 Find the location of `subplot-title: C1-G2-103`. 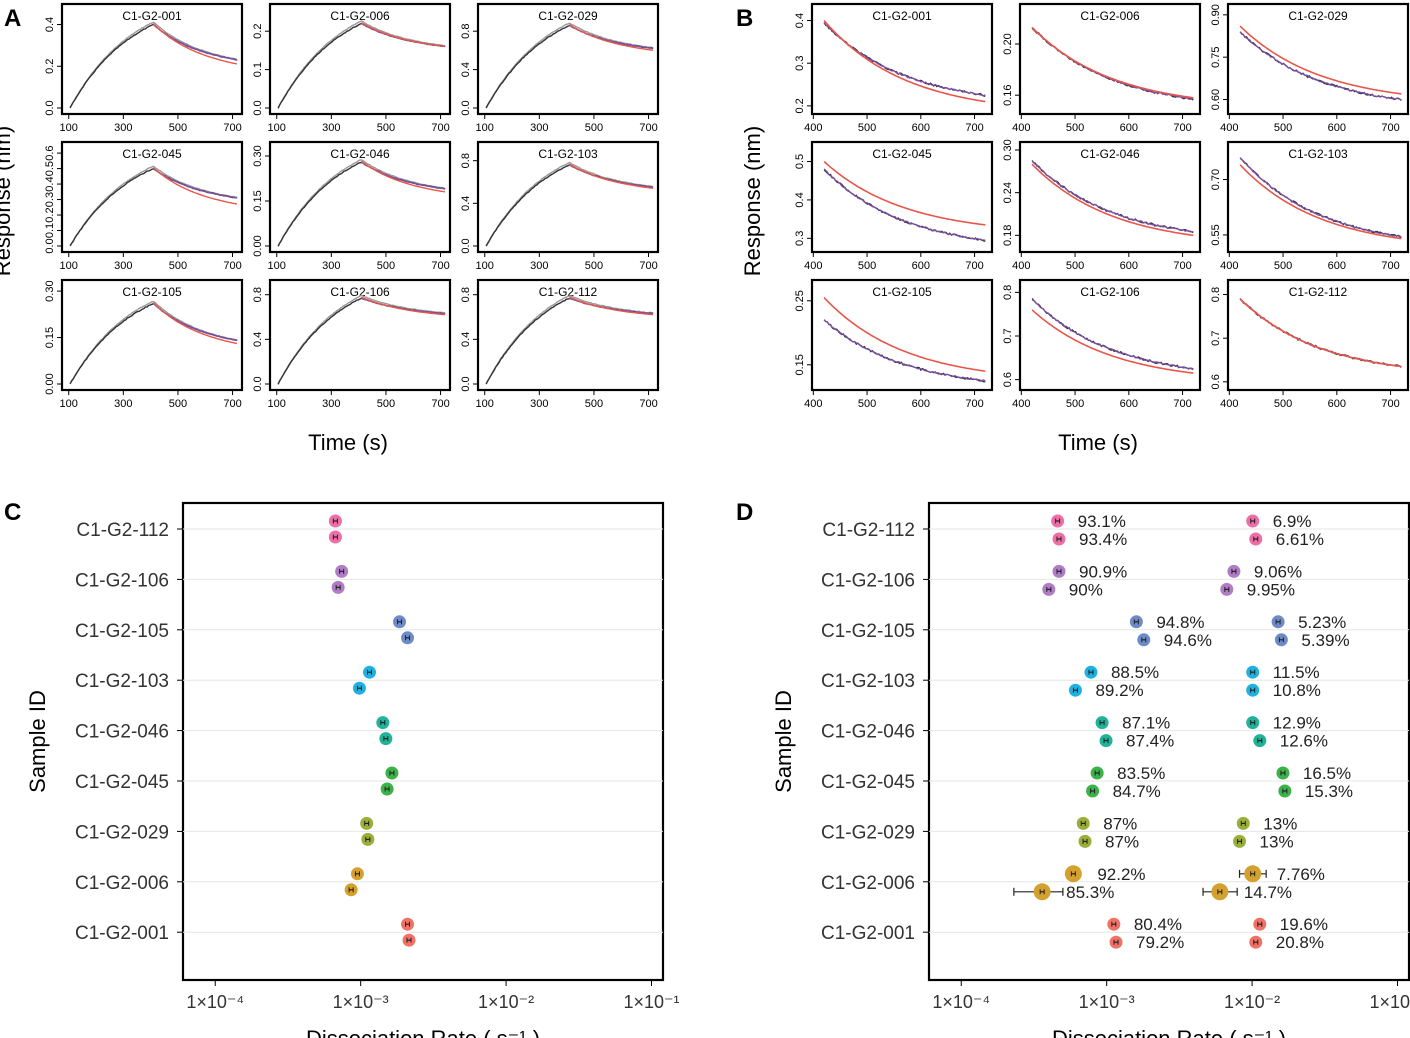

subplot-title: C1-G2-103 is located at coordinates (568, 154).